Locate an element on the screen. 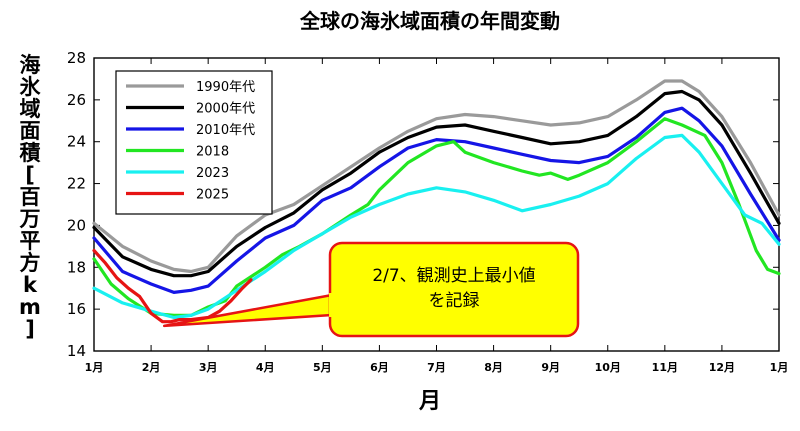 Image resolution: width=800 pixels, height=431 pixels. y-axis-label-char: 積 is located at coordinates (31, 153).